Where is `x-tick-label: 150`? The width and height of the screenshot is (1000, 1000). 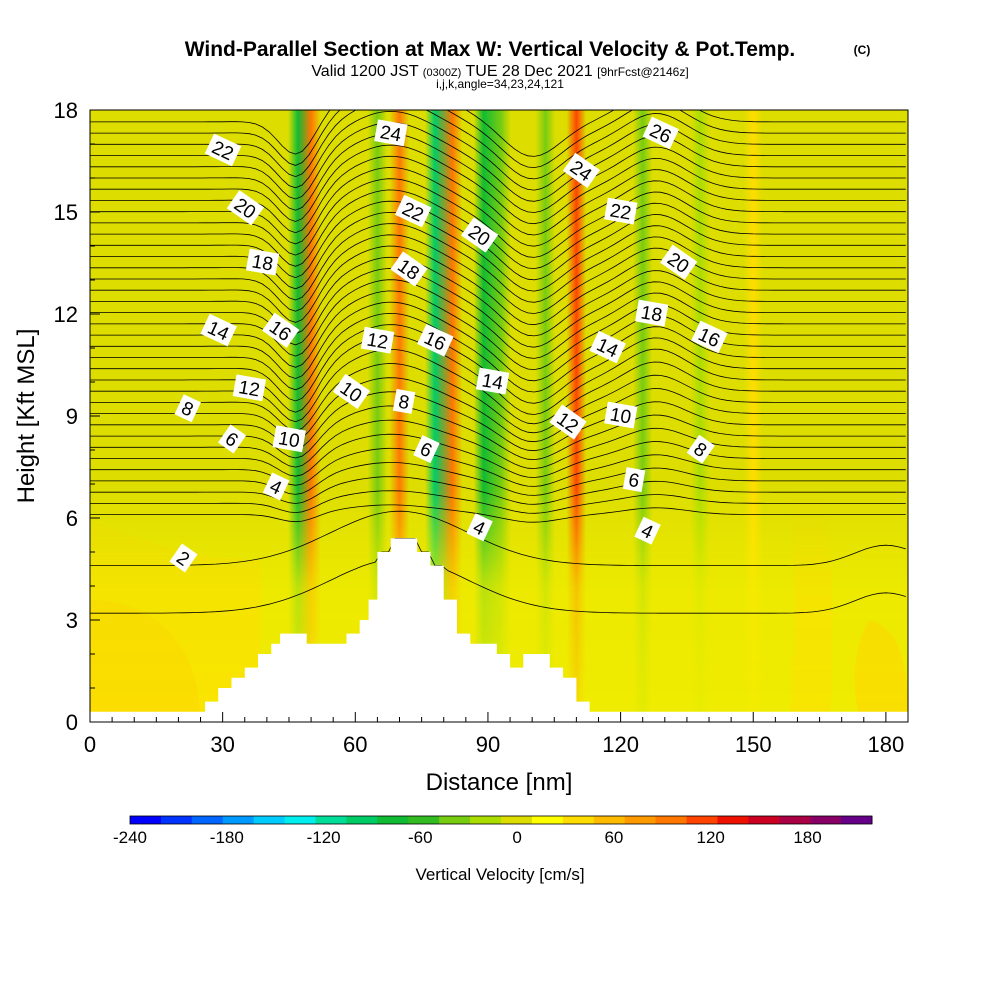 x-tick-label: 150 is located at coordinates (753, 744).